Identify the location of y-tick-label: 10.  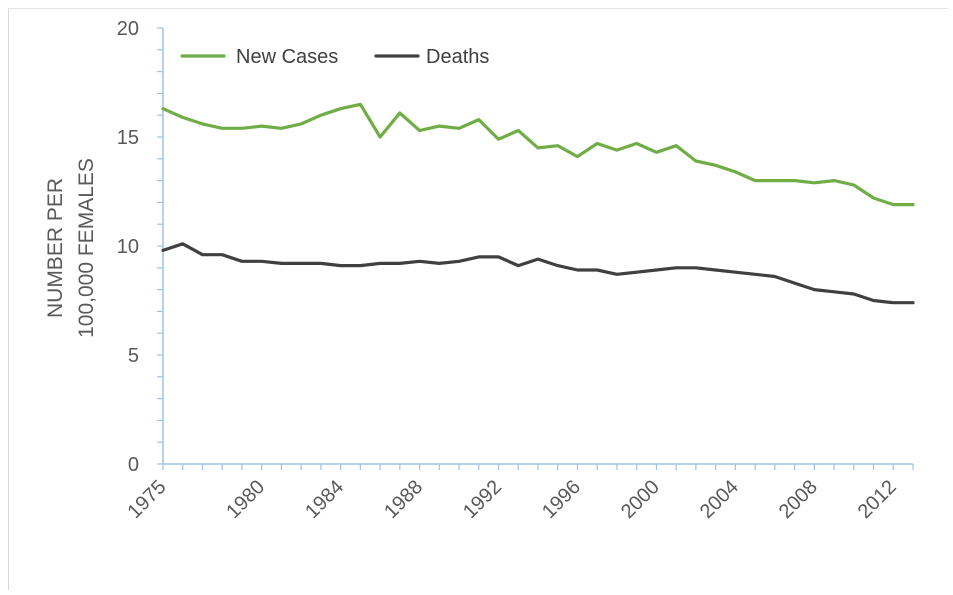
(128, 247).